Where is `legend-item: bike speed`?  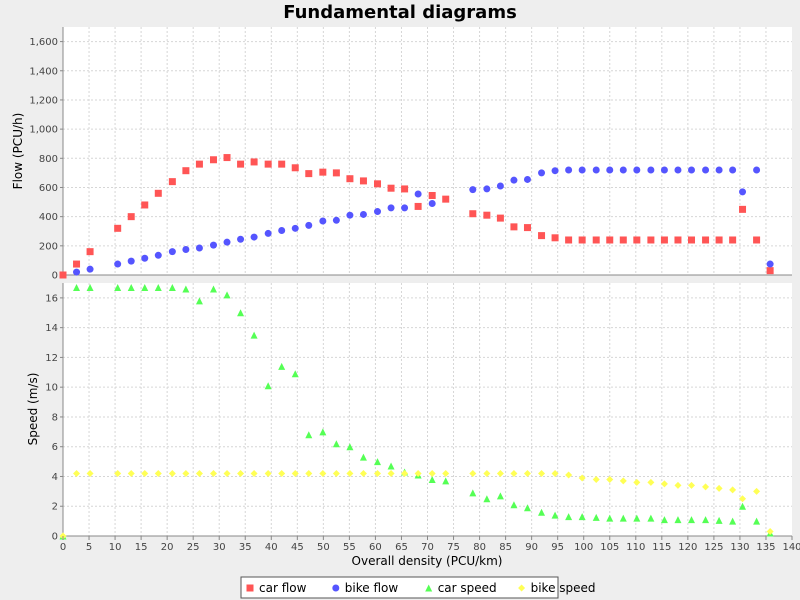
legend-item: bike speed is located at coordinates (557, 588).